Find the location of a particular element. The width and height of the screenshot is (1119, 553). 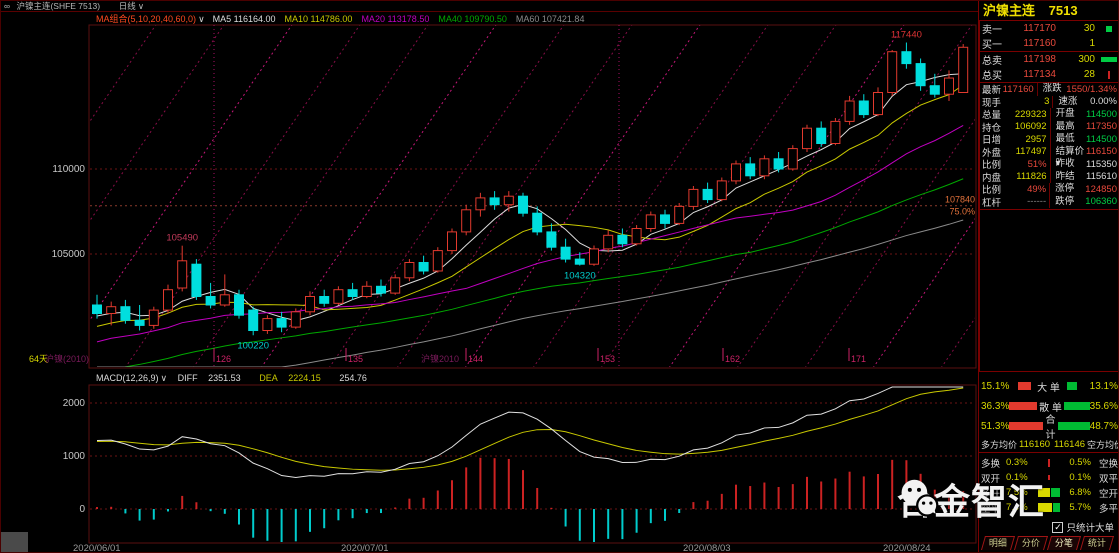

big-order-filter: ✓ 只统计大单 is located at coordinates (1048, 527).